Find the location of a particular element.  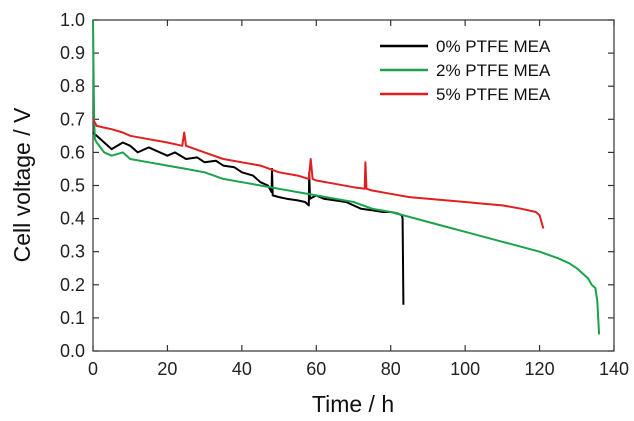

x-tick-label: 60 is located at coordinates (316, 369).